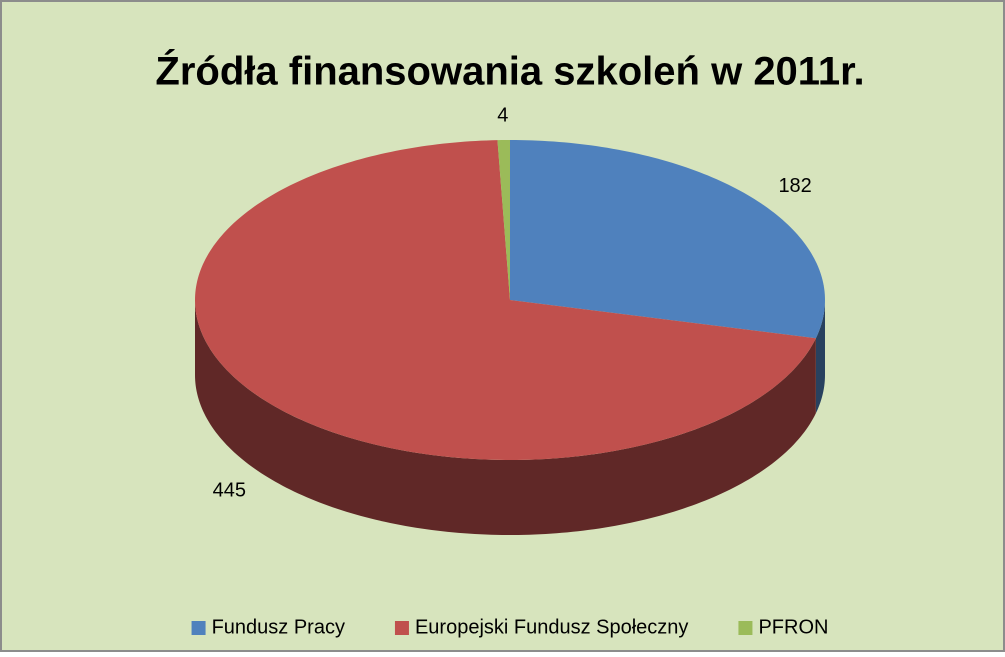  What do you see at coordinates (793, 627) in the screenshot?
I see `legend-label: PFRON` at bounding box center [793, 627].